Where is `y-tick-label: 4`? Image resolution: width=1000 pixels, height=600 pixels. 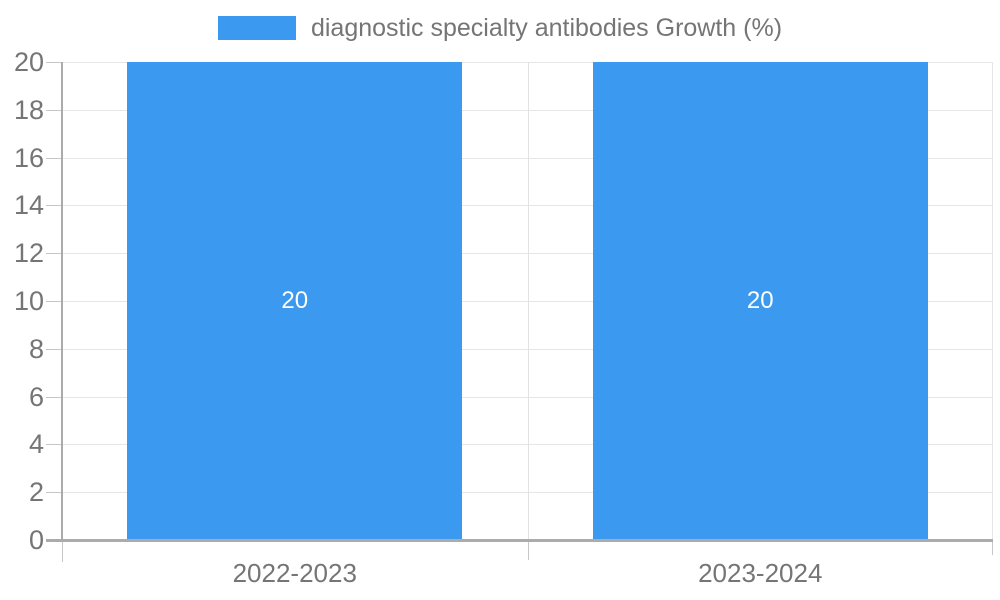 y-tick-label: 4 is located at coordinates (36, 444).